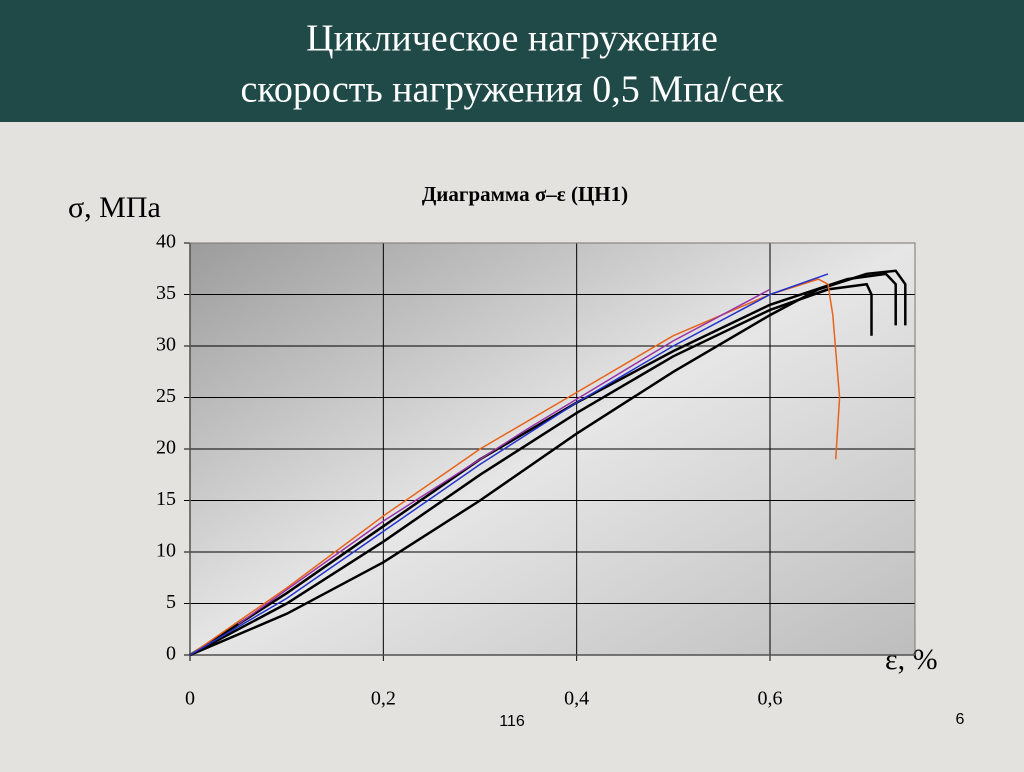 This screenshot has width=1024, height=772. I want to click on chart-title: Диаграмма σ–ε (ЦН1), so click(525, 194).